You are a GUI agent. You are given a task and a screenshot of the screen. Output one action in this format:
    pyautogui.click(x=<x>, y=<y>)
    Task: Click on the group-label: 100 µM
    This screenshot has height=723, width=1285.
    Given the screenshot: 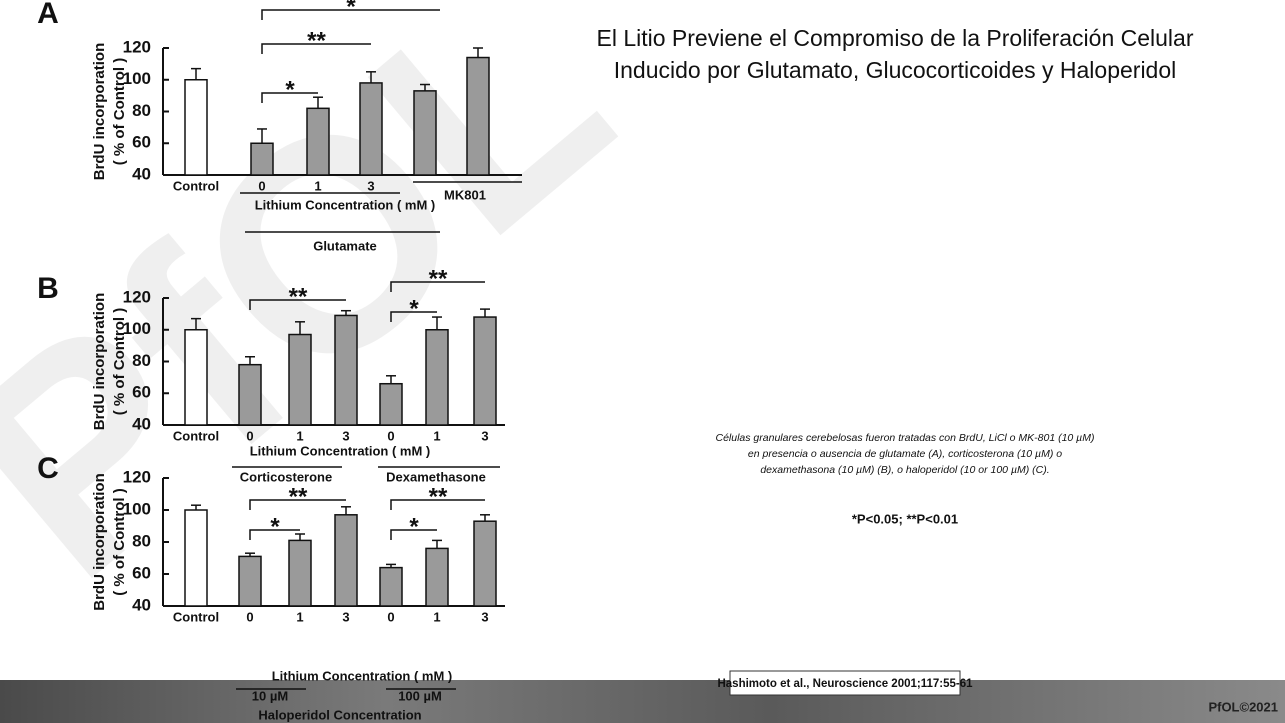 What is the action you would take?
    pyautogui.click(x=420, y=695)
    